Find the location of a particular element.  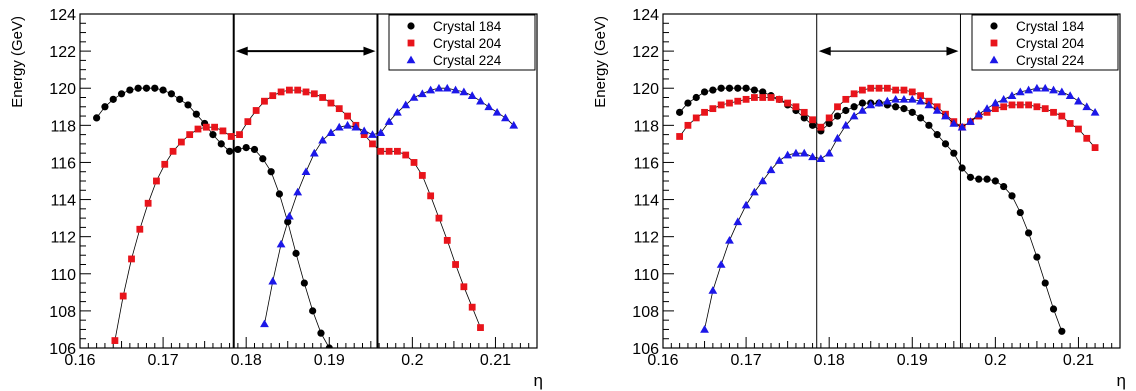

x-tick-label: 0.17 is located at coordinates (163, 360).